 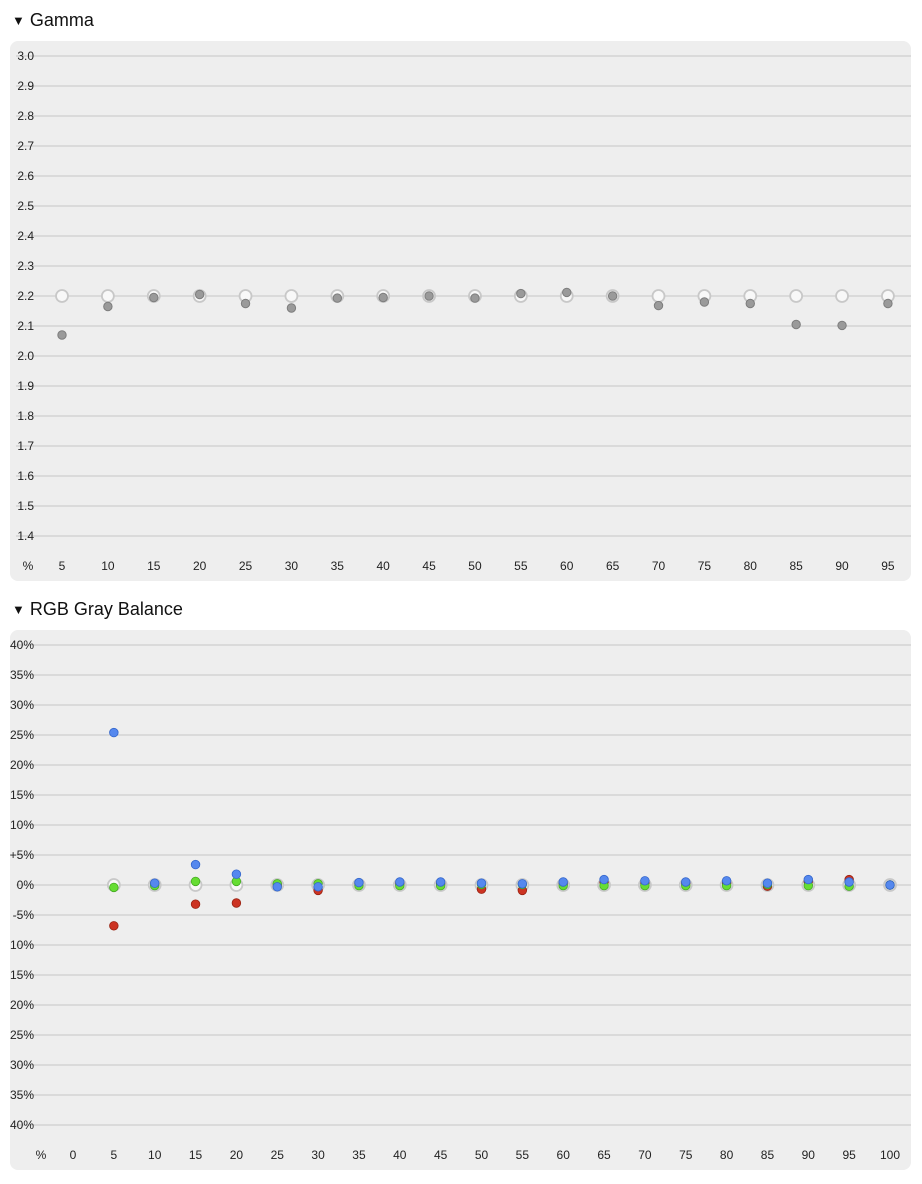 What do you see at coordinates (292, 566) in the screenshot?
I see `gamma-x-tick-label: 30` at bounding box center [292, 566].